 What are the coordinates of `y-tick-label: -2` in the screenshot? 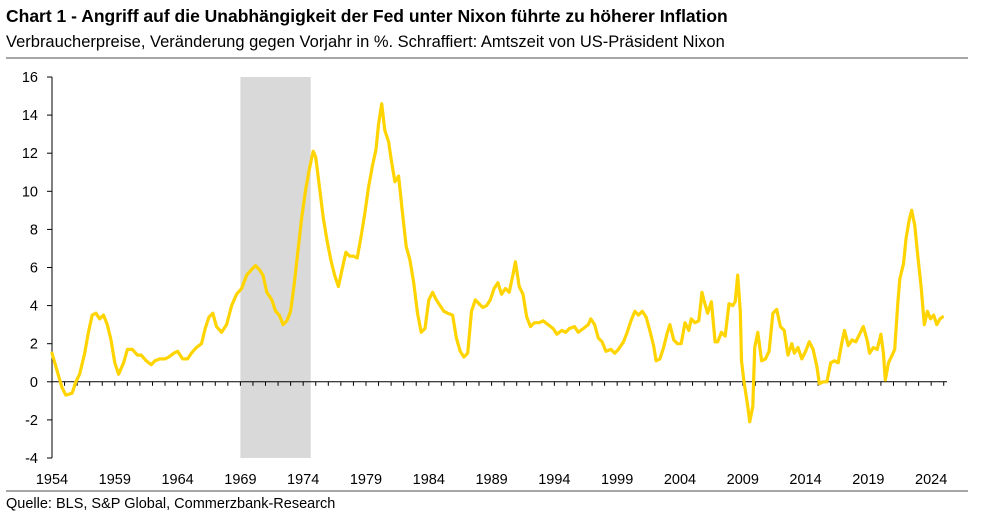 It's located at (31, 421).